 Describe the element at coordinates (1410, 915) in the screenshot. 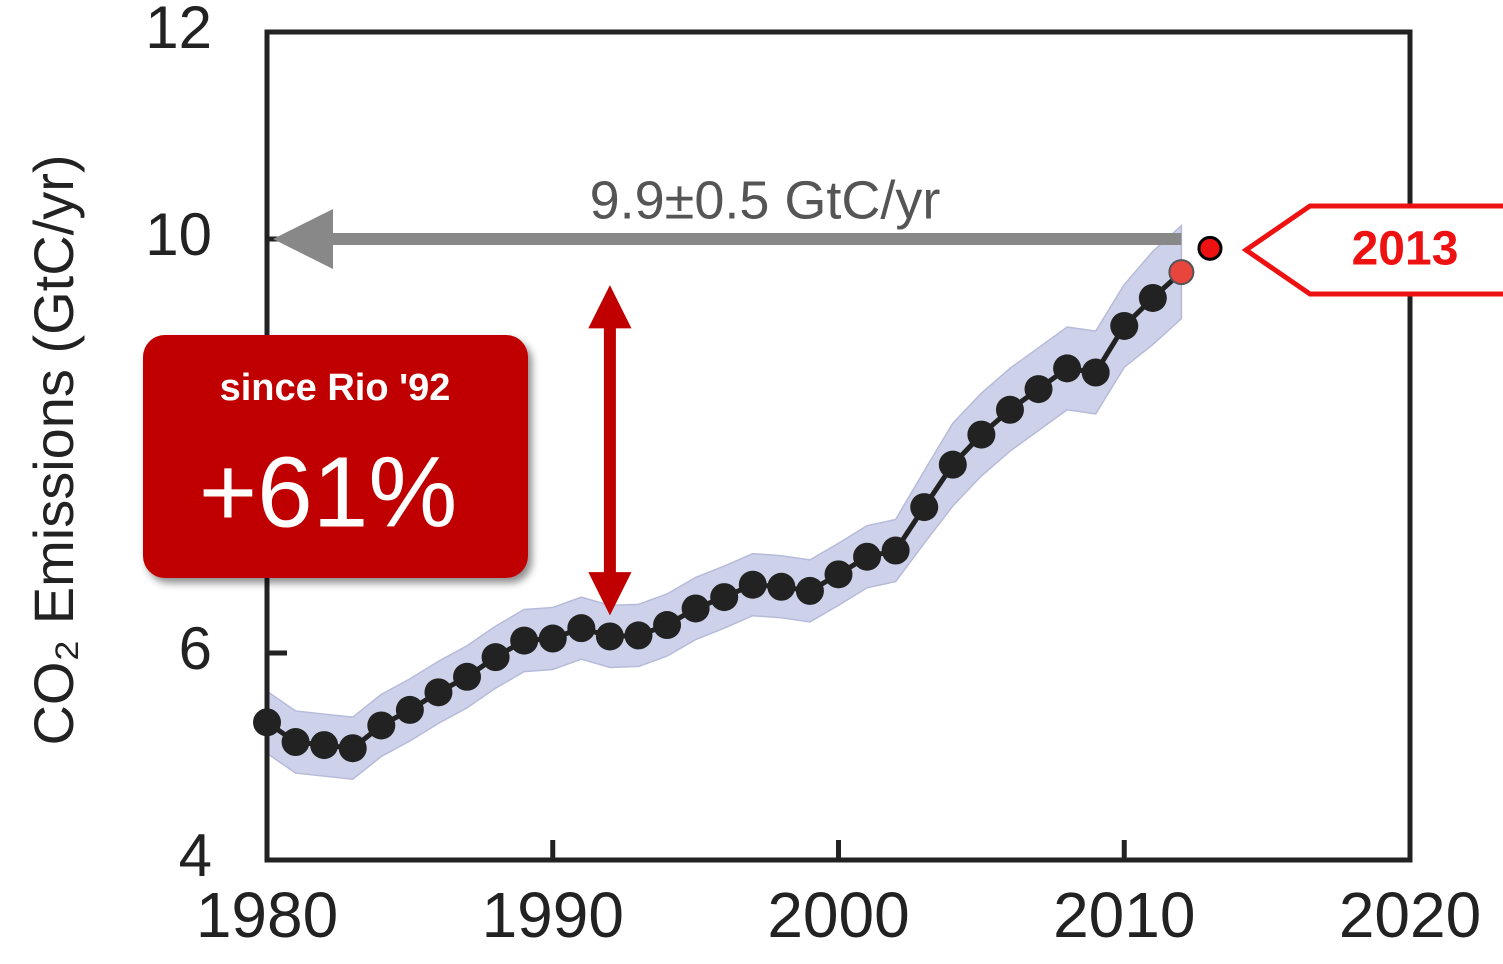

I see `x-tick-label: 2020` at that location.